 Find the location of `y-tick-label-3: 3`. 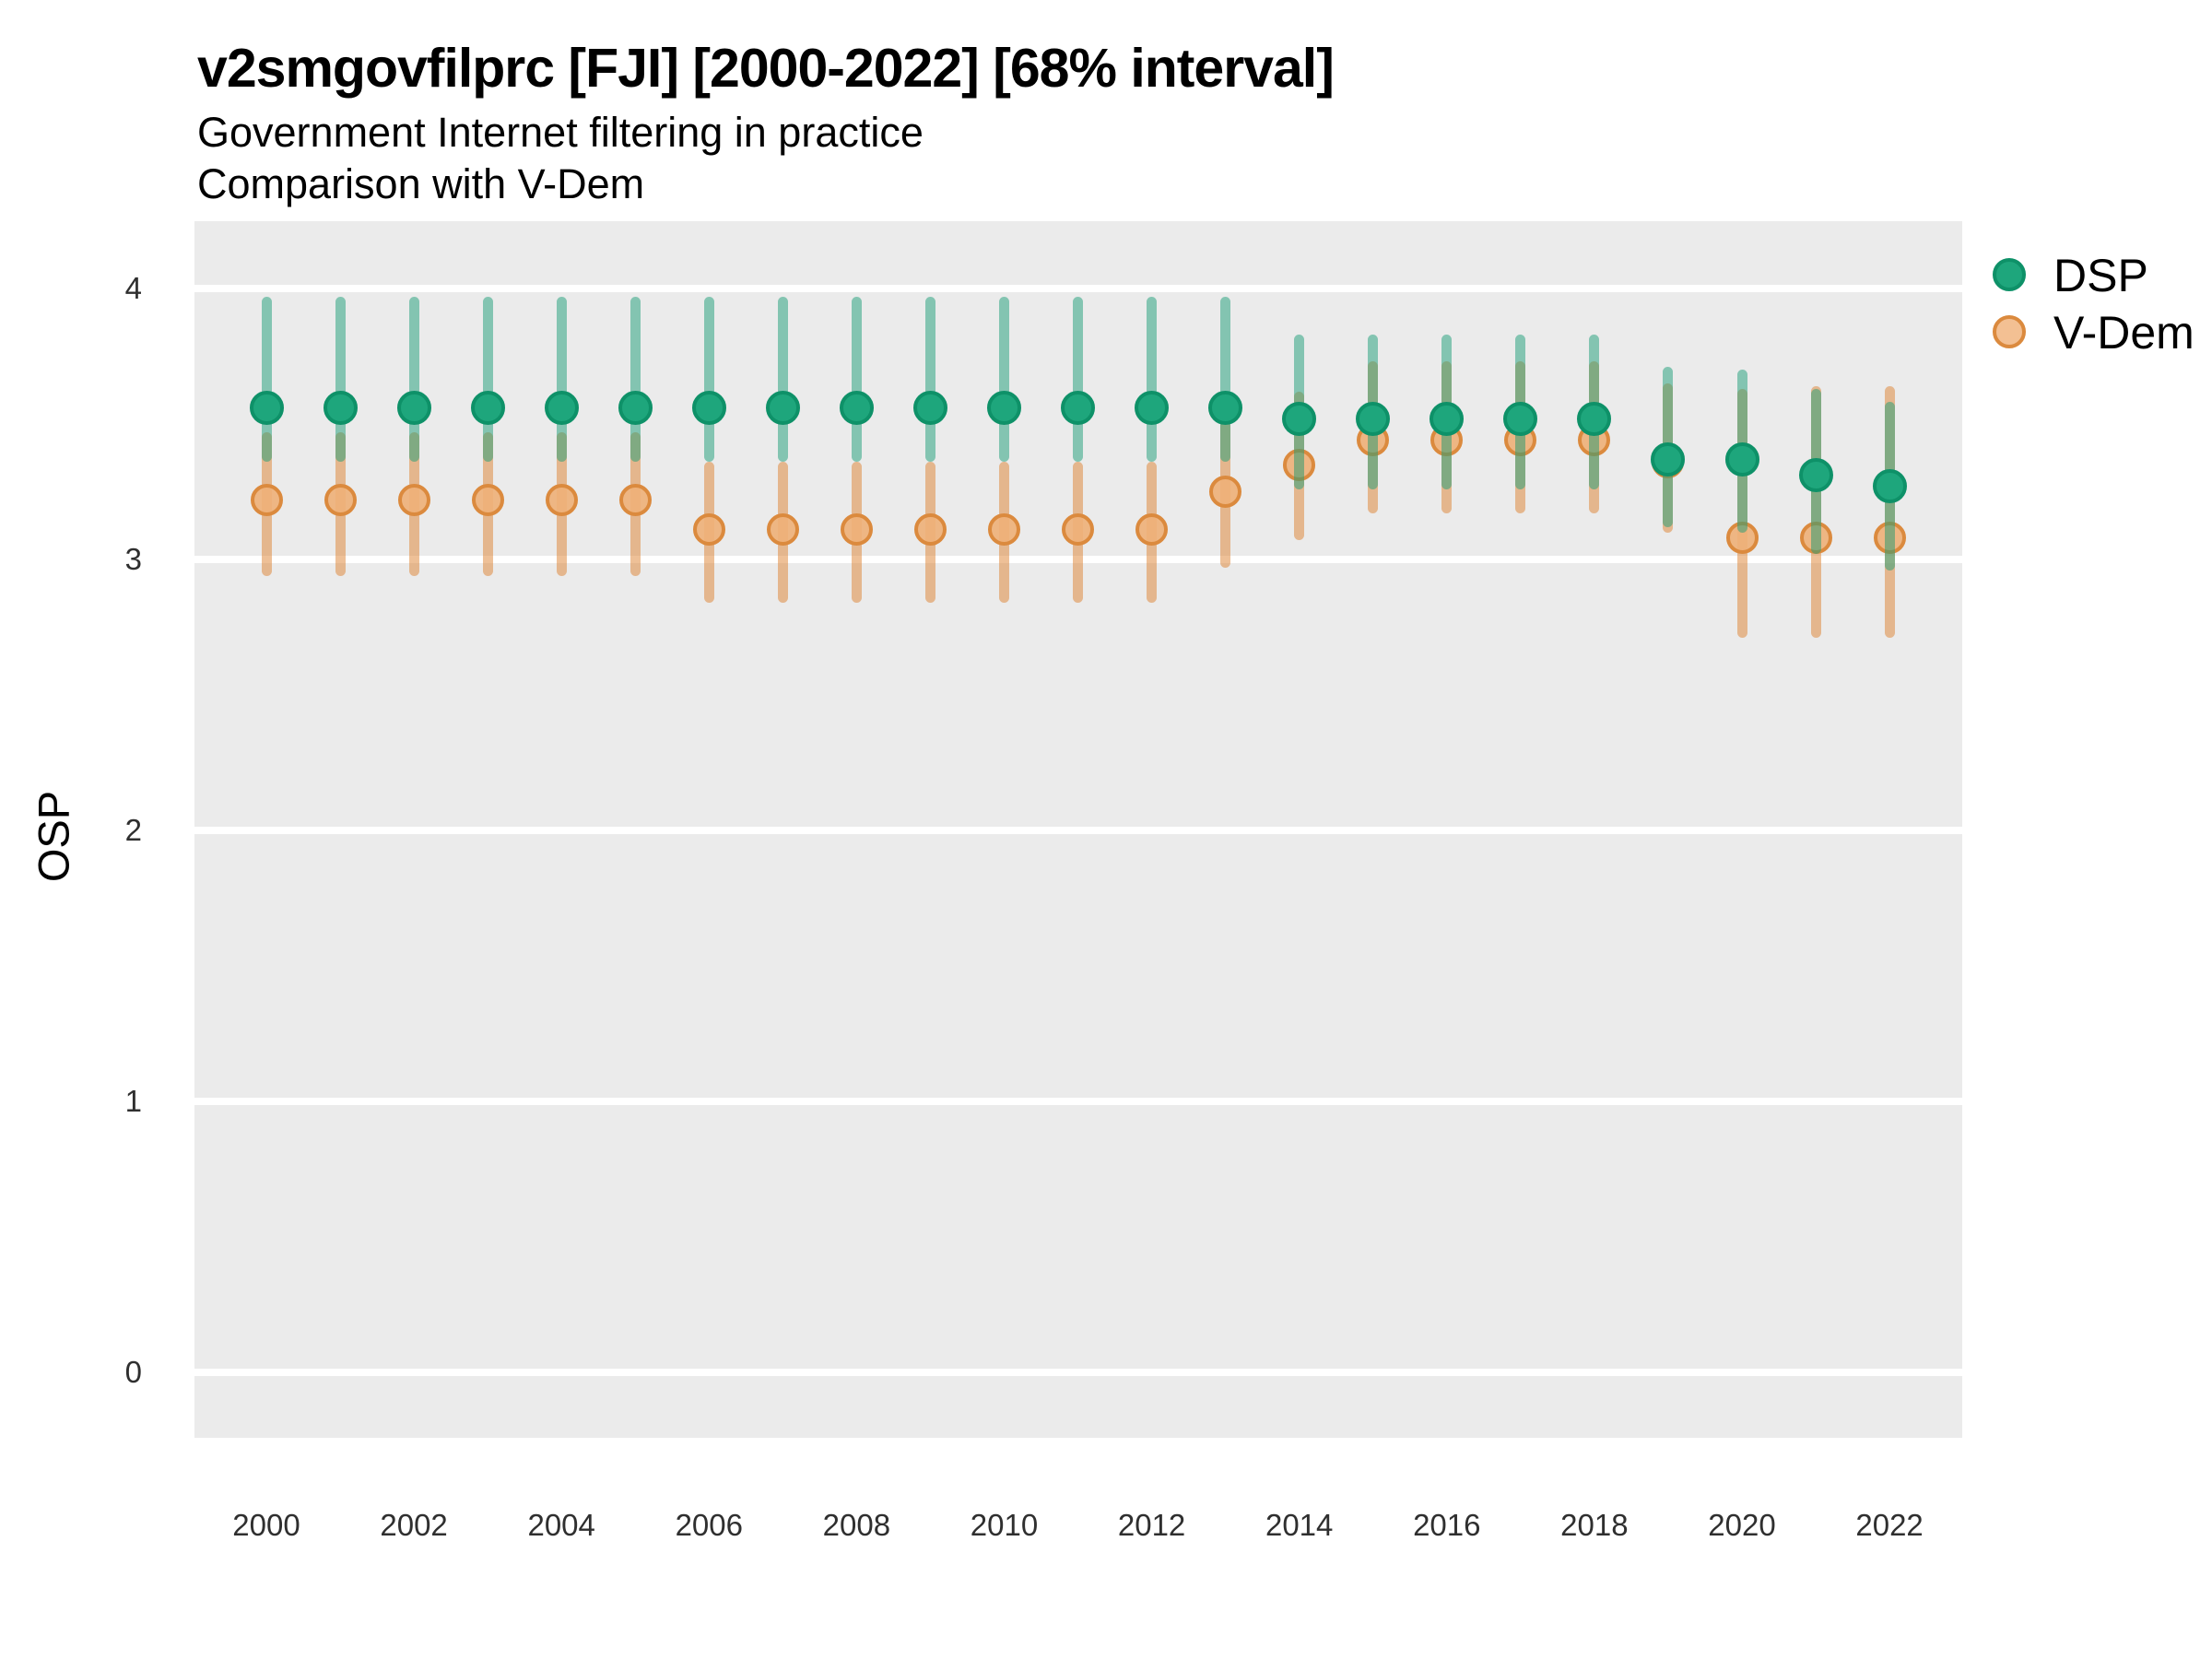

y-tick-label-3: 3 is located at coordinates (133, 559).